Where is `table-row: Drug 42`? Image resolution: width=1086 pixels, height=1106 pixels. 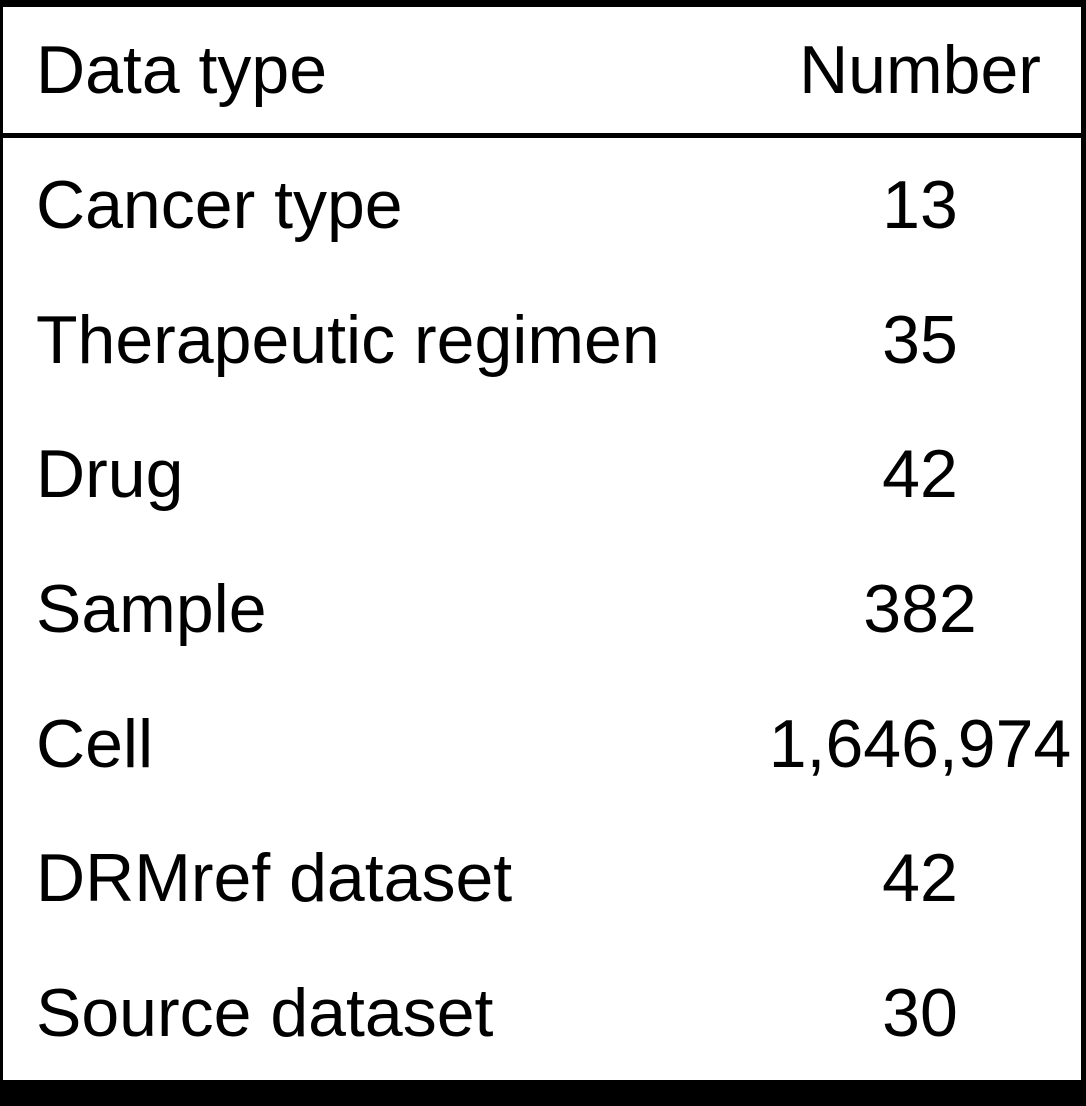
table-row: Drug 42 is located at coordinates (542, 474).